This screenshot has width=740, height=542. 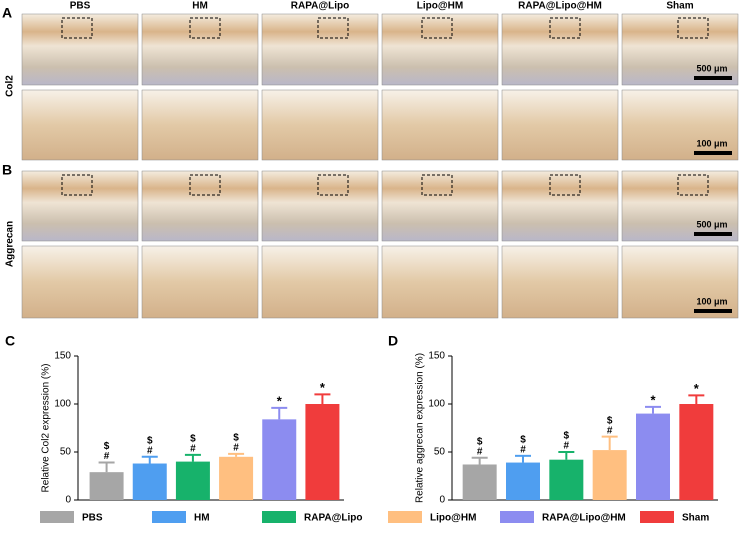 I want to click on column-label: RAPA@Lipo@HM, so click(x=560, y=6).